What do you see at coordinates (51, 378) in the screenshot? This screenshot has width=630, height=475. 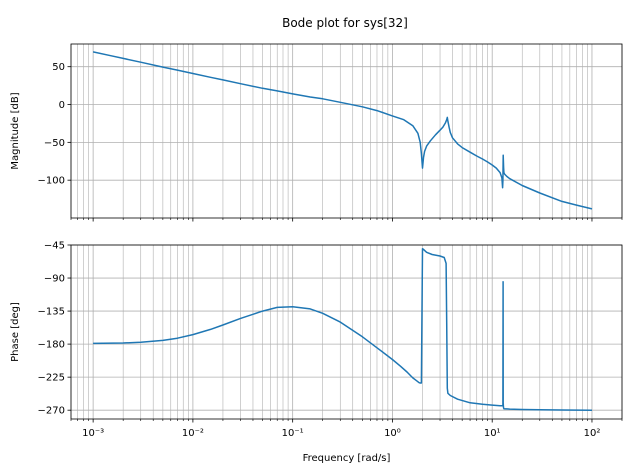 I see `y-tick-label: −225` at bounding box center [51, 378].